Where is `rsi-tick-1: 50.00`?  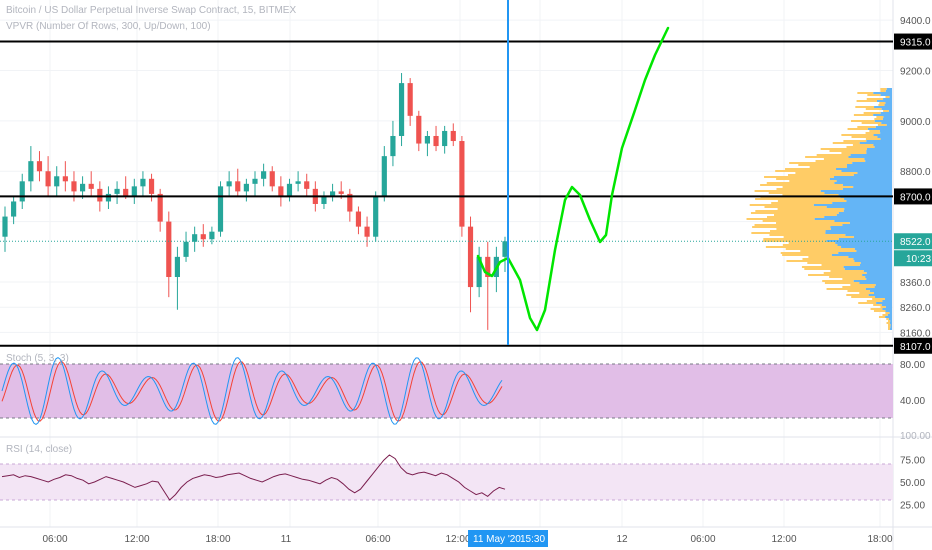 rsi-tick-1: 50.00 is located at coordinates (912, 483).